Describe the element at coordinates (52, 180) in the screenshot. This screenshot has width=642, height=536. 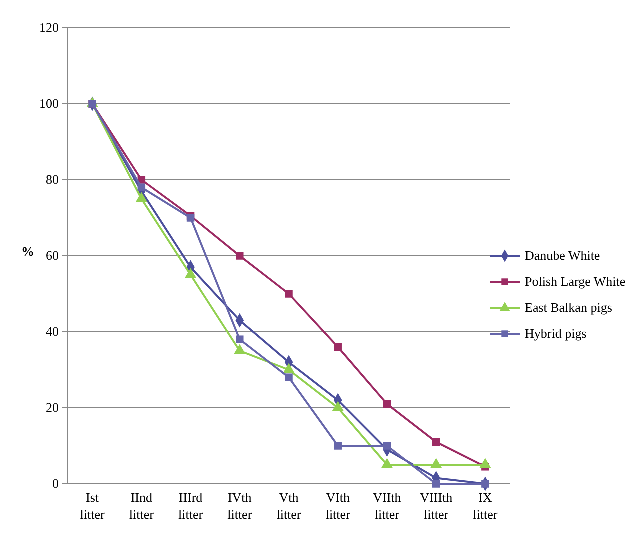
I see `y-tick-label: 80` at that location.